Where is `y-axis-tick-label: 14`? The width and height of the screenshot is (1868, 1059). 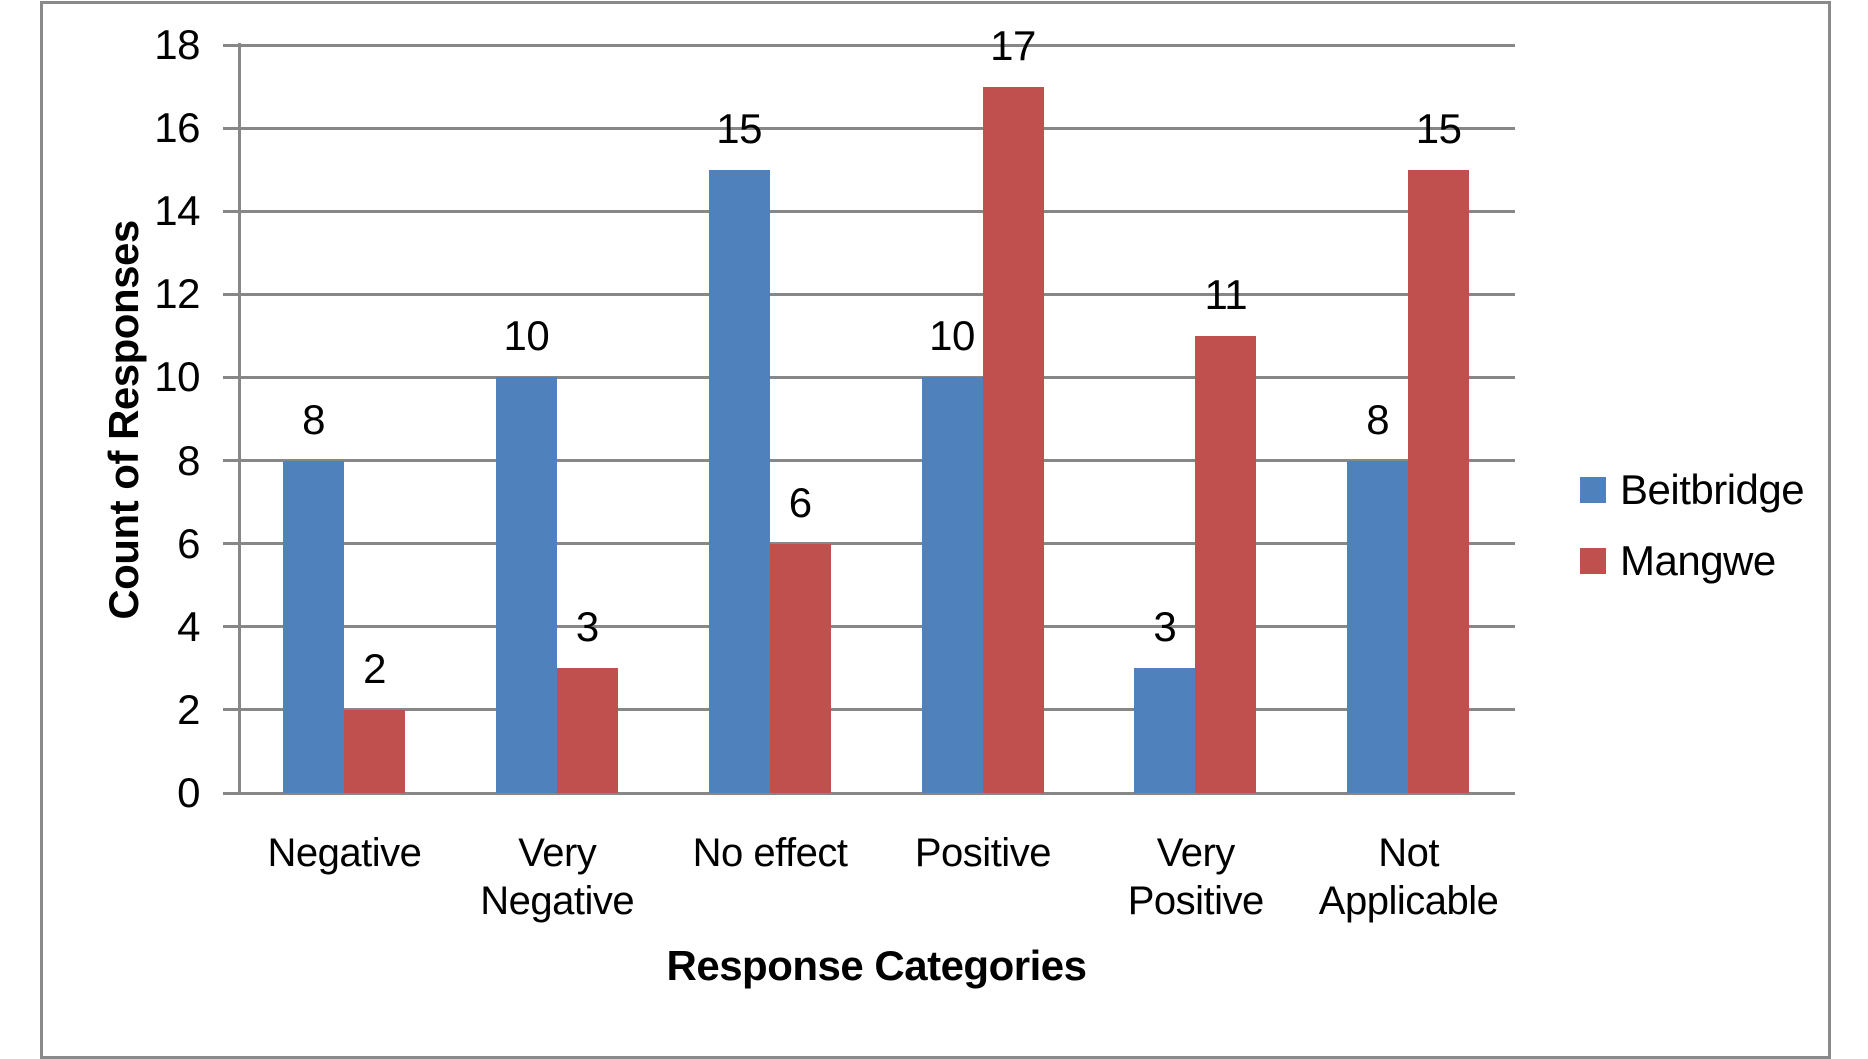
y-axis-tick-label: 14 is located at coordinates (177, 211).